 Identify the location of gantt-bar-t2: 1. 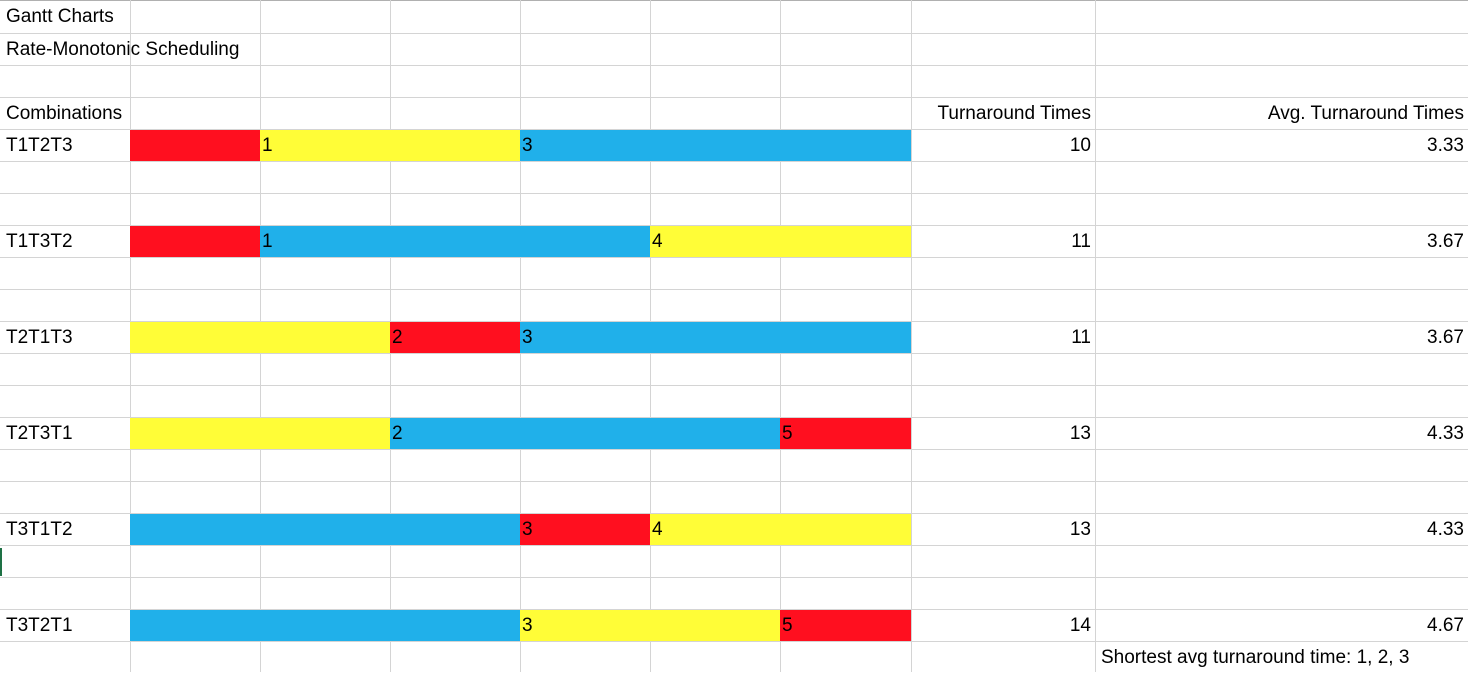
(390, 145).